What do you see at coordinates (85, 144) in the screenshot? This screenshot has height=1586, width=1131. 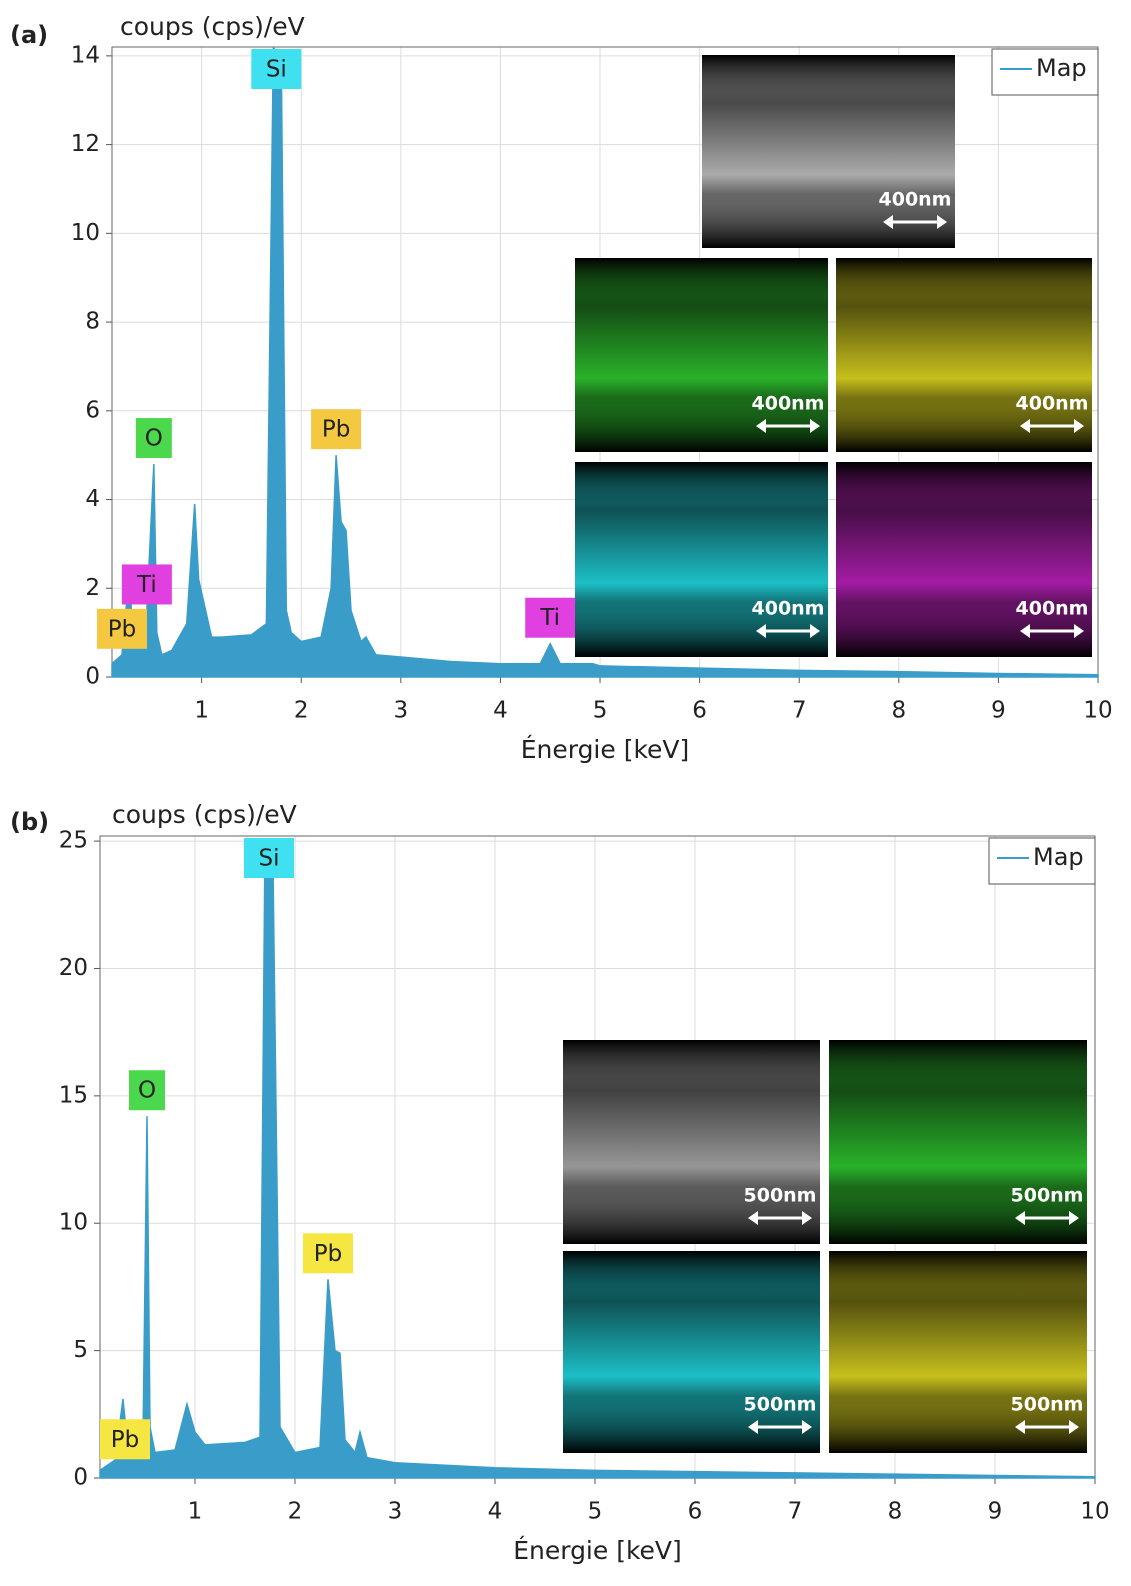 I see `y-tick-label: 12` at bounding box center [85, 144].